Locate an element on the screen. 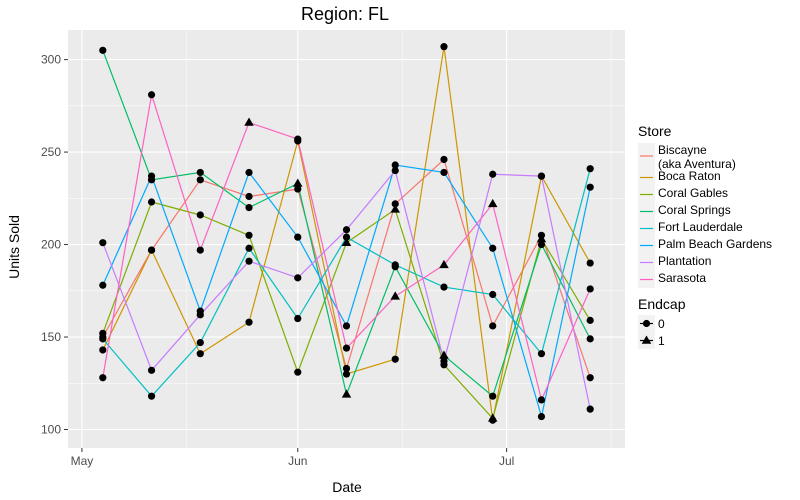  legend-label-line: Biscayne is located at coordinates (682, 150).